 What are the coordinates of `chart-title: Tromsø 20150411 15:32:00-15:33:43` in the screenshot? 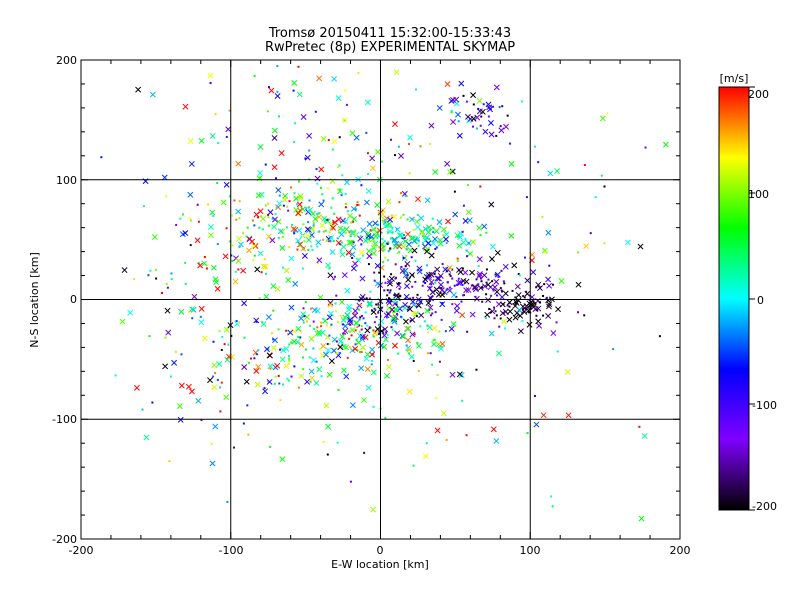 It's located at (389, 33).